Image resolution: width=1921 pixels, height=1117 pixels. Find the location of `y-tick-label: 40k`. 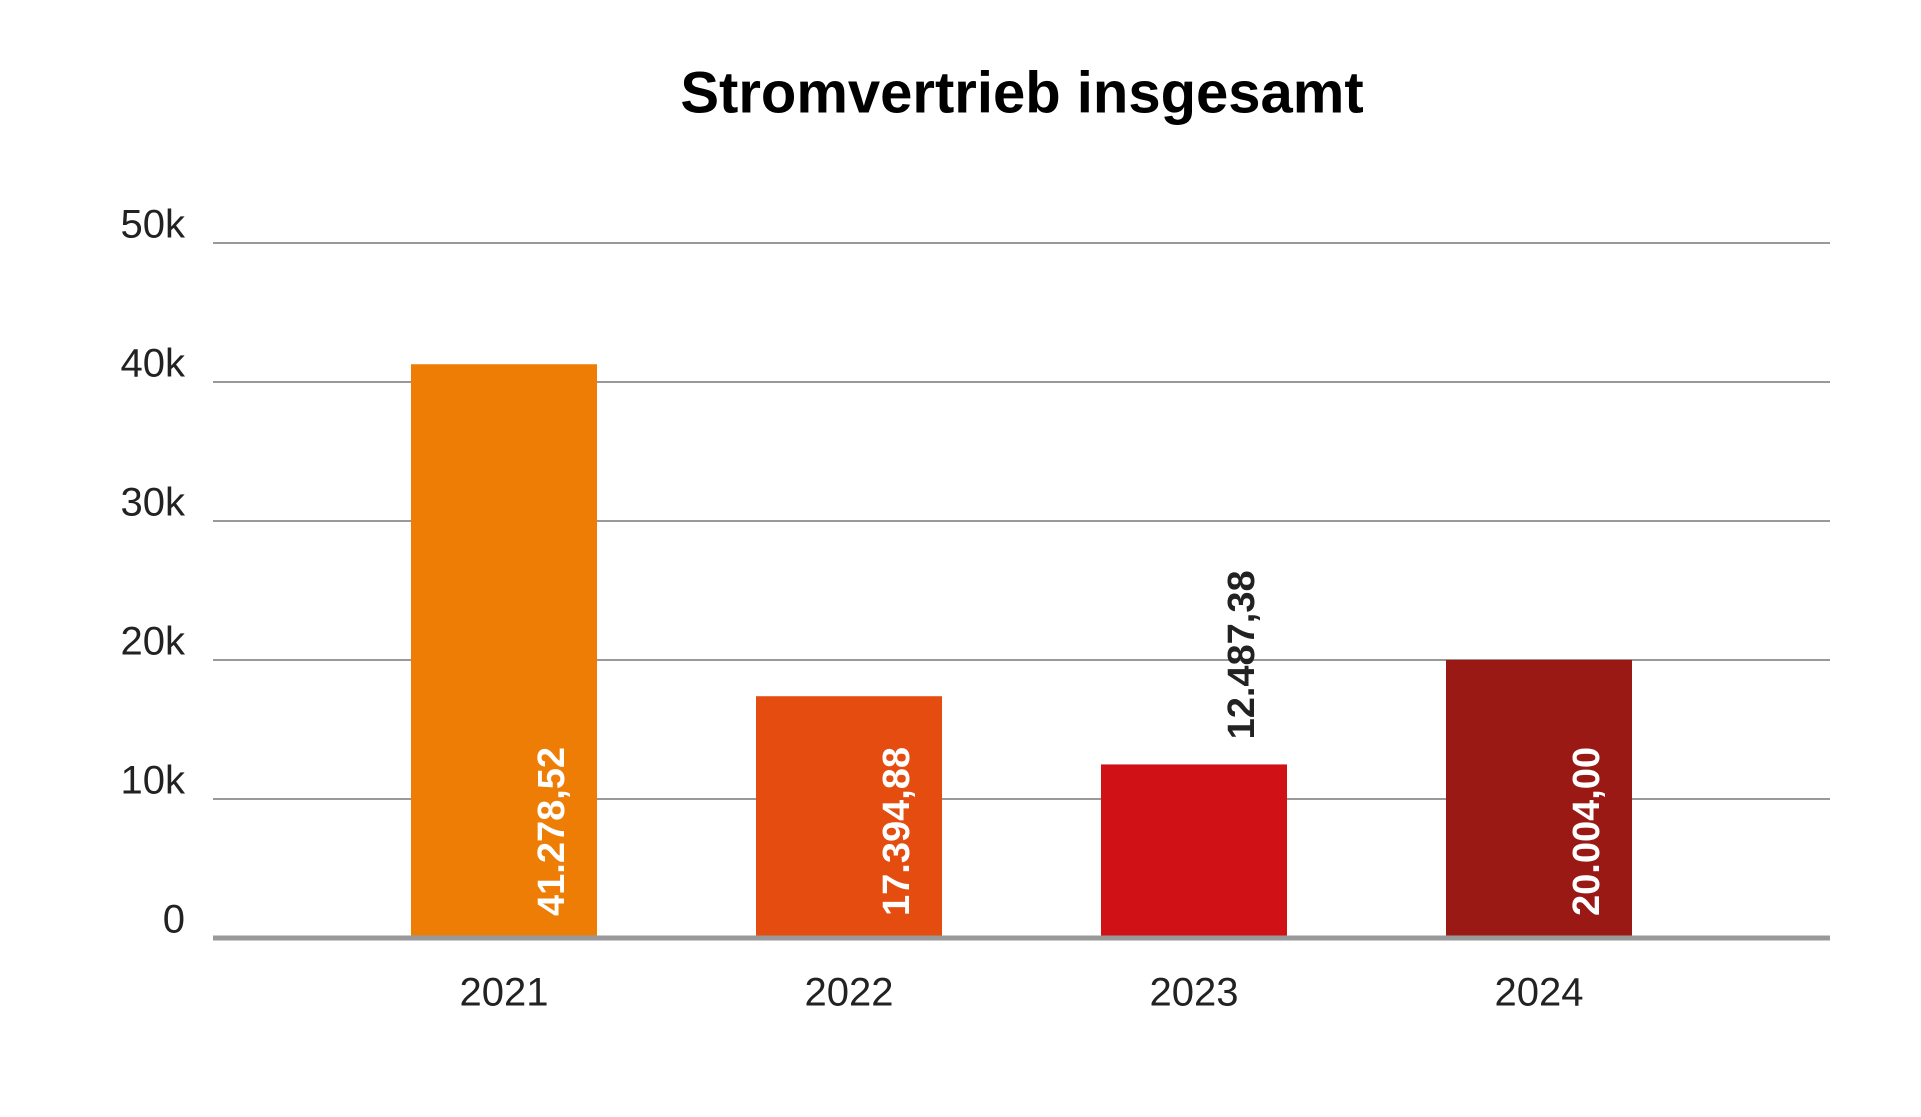

y-tick-label: 40k is located at coordinates (153, 364).